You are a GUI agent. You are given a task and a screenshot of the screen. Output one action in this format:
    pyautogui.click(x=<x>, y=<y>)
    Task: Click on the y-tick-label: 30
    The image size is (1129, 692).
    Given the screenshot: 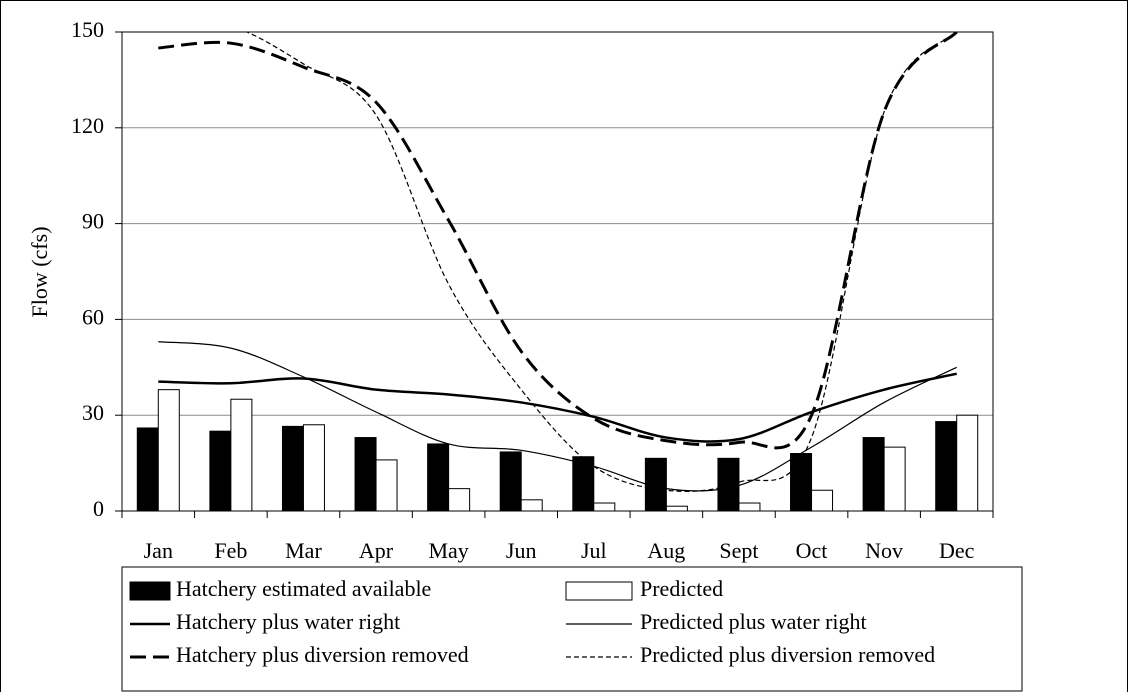 What is the action you would take?
    pyautogui.click(x=93, y=412)
    